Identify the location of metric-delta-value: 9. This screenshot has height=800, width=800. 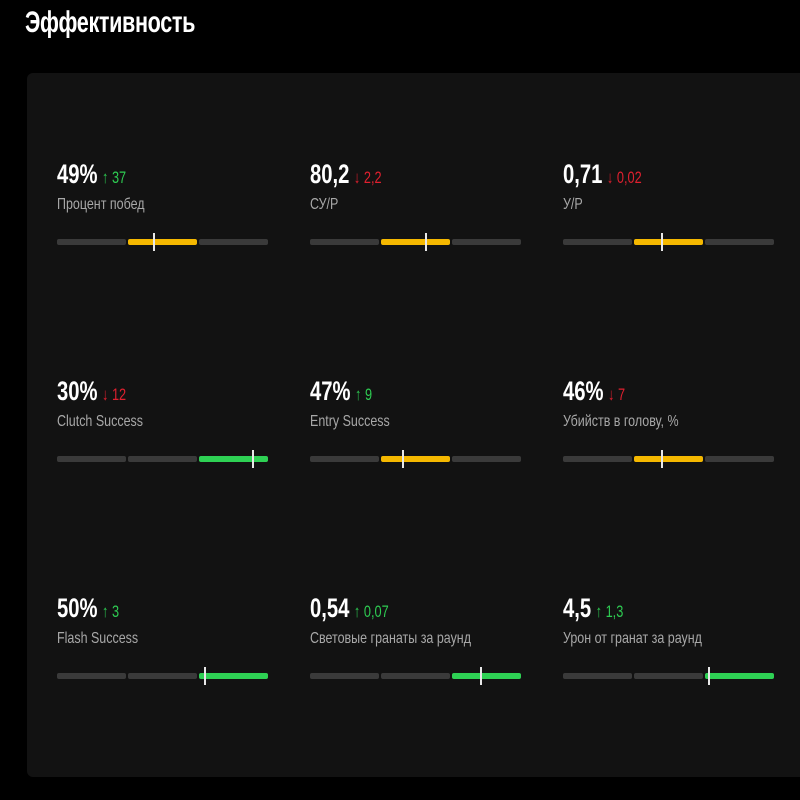
(368, 394).